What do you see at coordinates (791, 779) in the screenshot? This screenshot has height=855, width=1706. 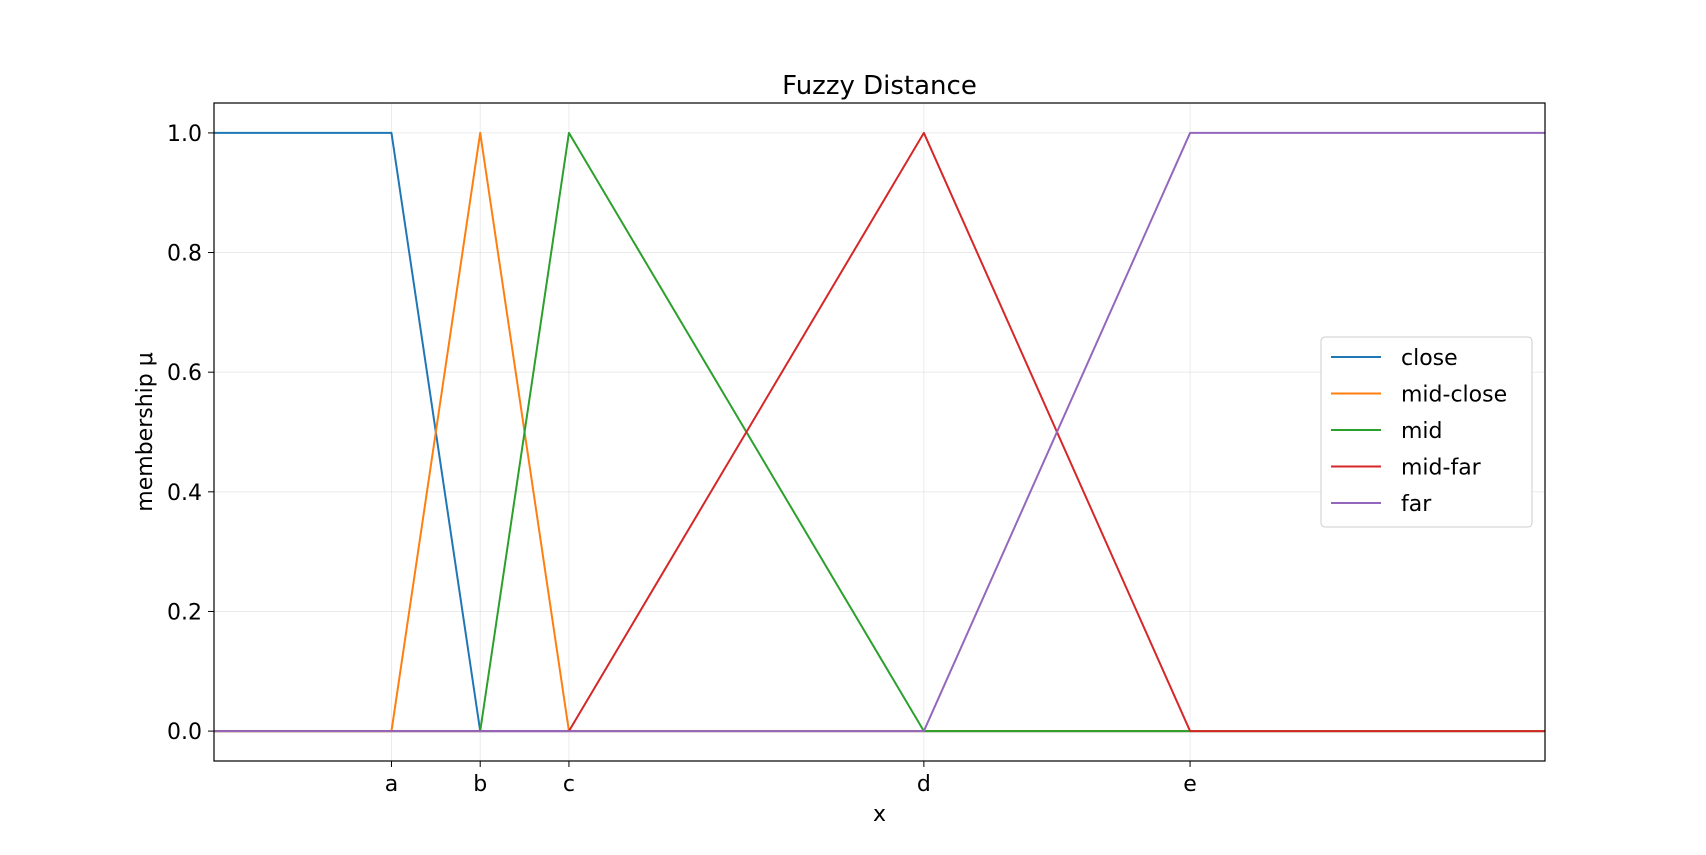 I see `x-axis-ticks: a b c d e` at bounding box center [791, 779].